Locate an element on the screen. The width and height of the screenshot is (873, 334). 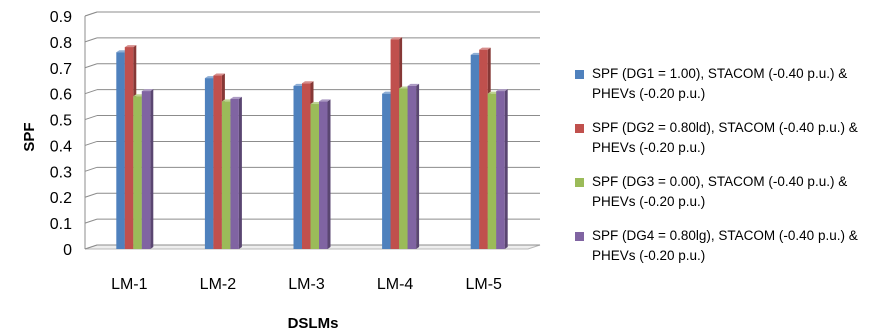
y-tick-label: 0.8 is located at coordinates (61, 43).